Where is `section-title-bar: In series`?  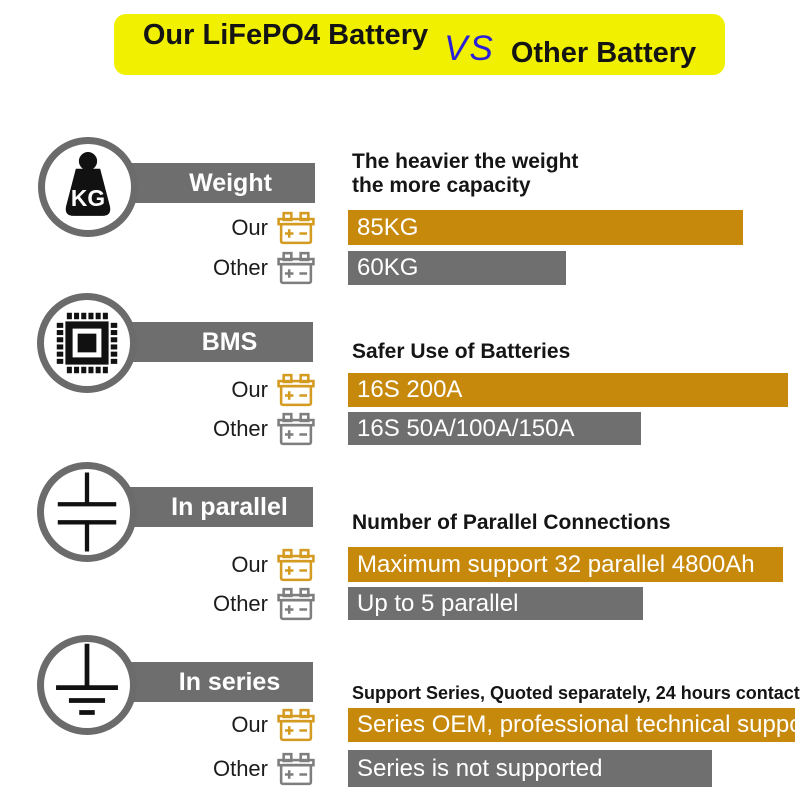 section-title-bar: In series is located at coordinates (216, 682).